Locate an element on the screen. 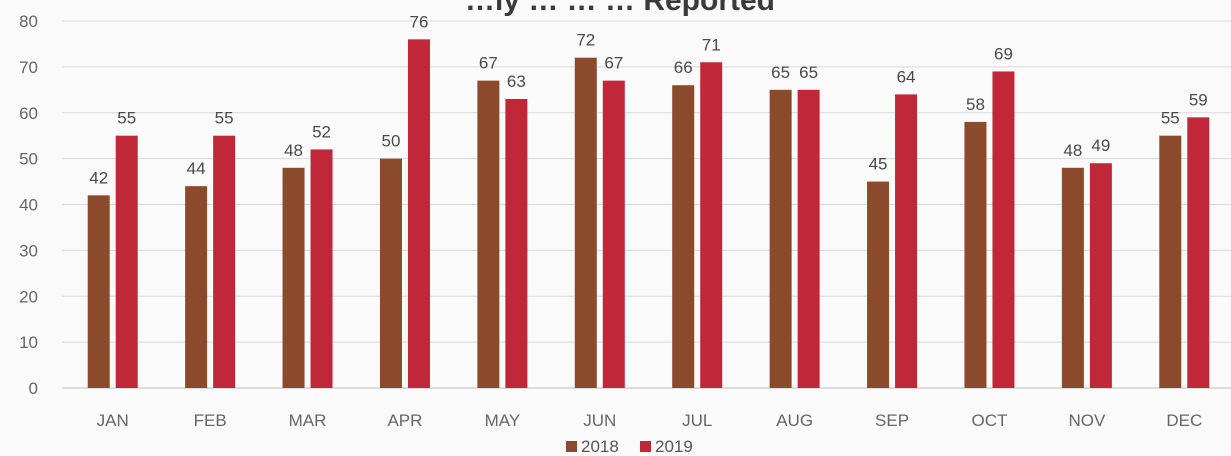 The image size is (1231, 456). bar-2018-may is located at coordinates (488, 234).